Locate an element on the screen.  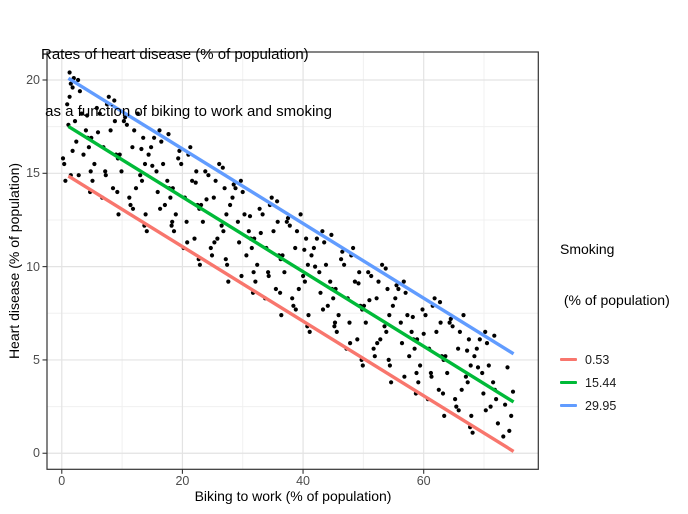
legend-item: 29.95 is located at coordinates (615, 405).